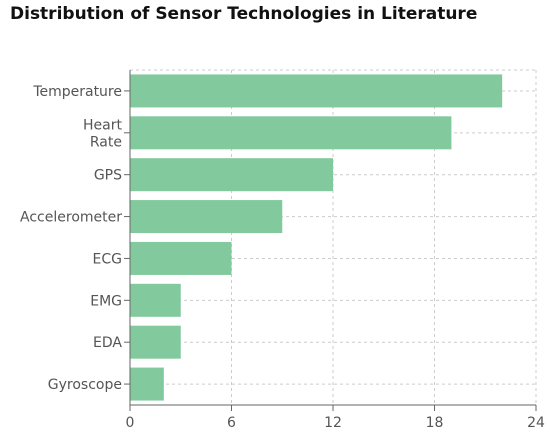  Describe the element at coordinates (536, 423) in the screenshot. I see `x-tick-label: 24` at that location.